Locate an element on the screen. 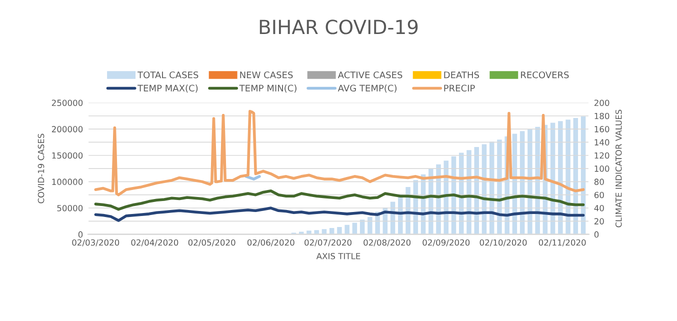 Image resolution: width=677 pixels, height=321 pixels. y2-tick-label: 100 is located at coordinates (602, 169).